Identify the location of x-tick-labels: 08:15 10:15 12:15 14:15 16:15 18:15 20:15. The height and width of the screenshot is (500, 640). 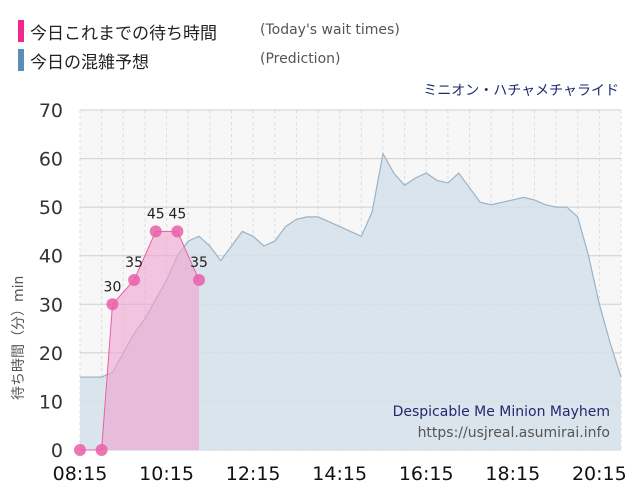
(340, 474).